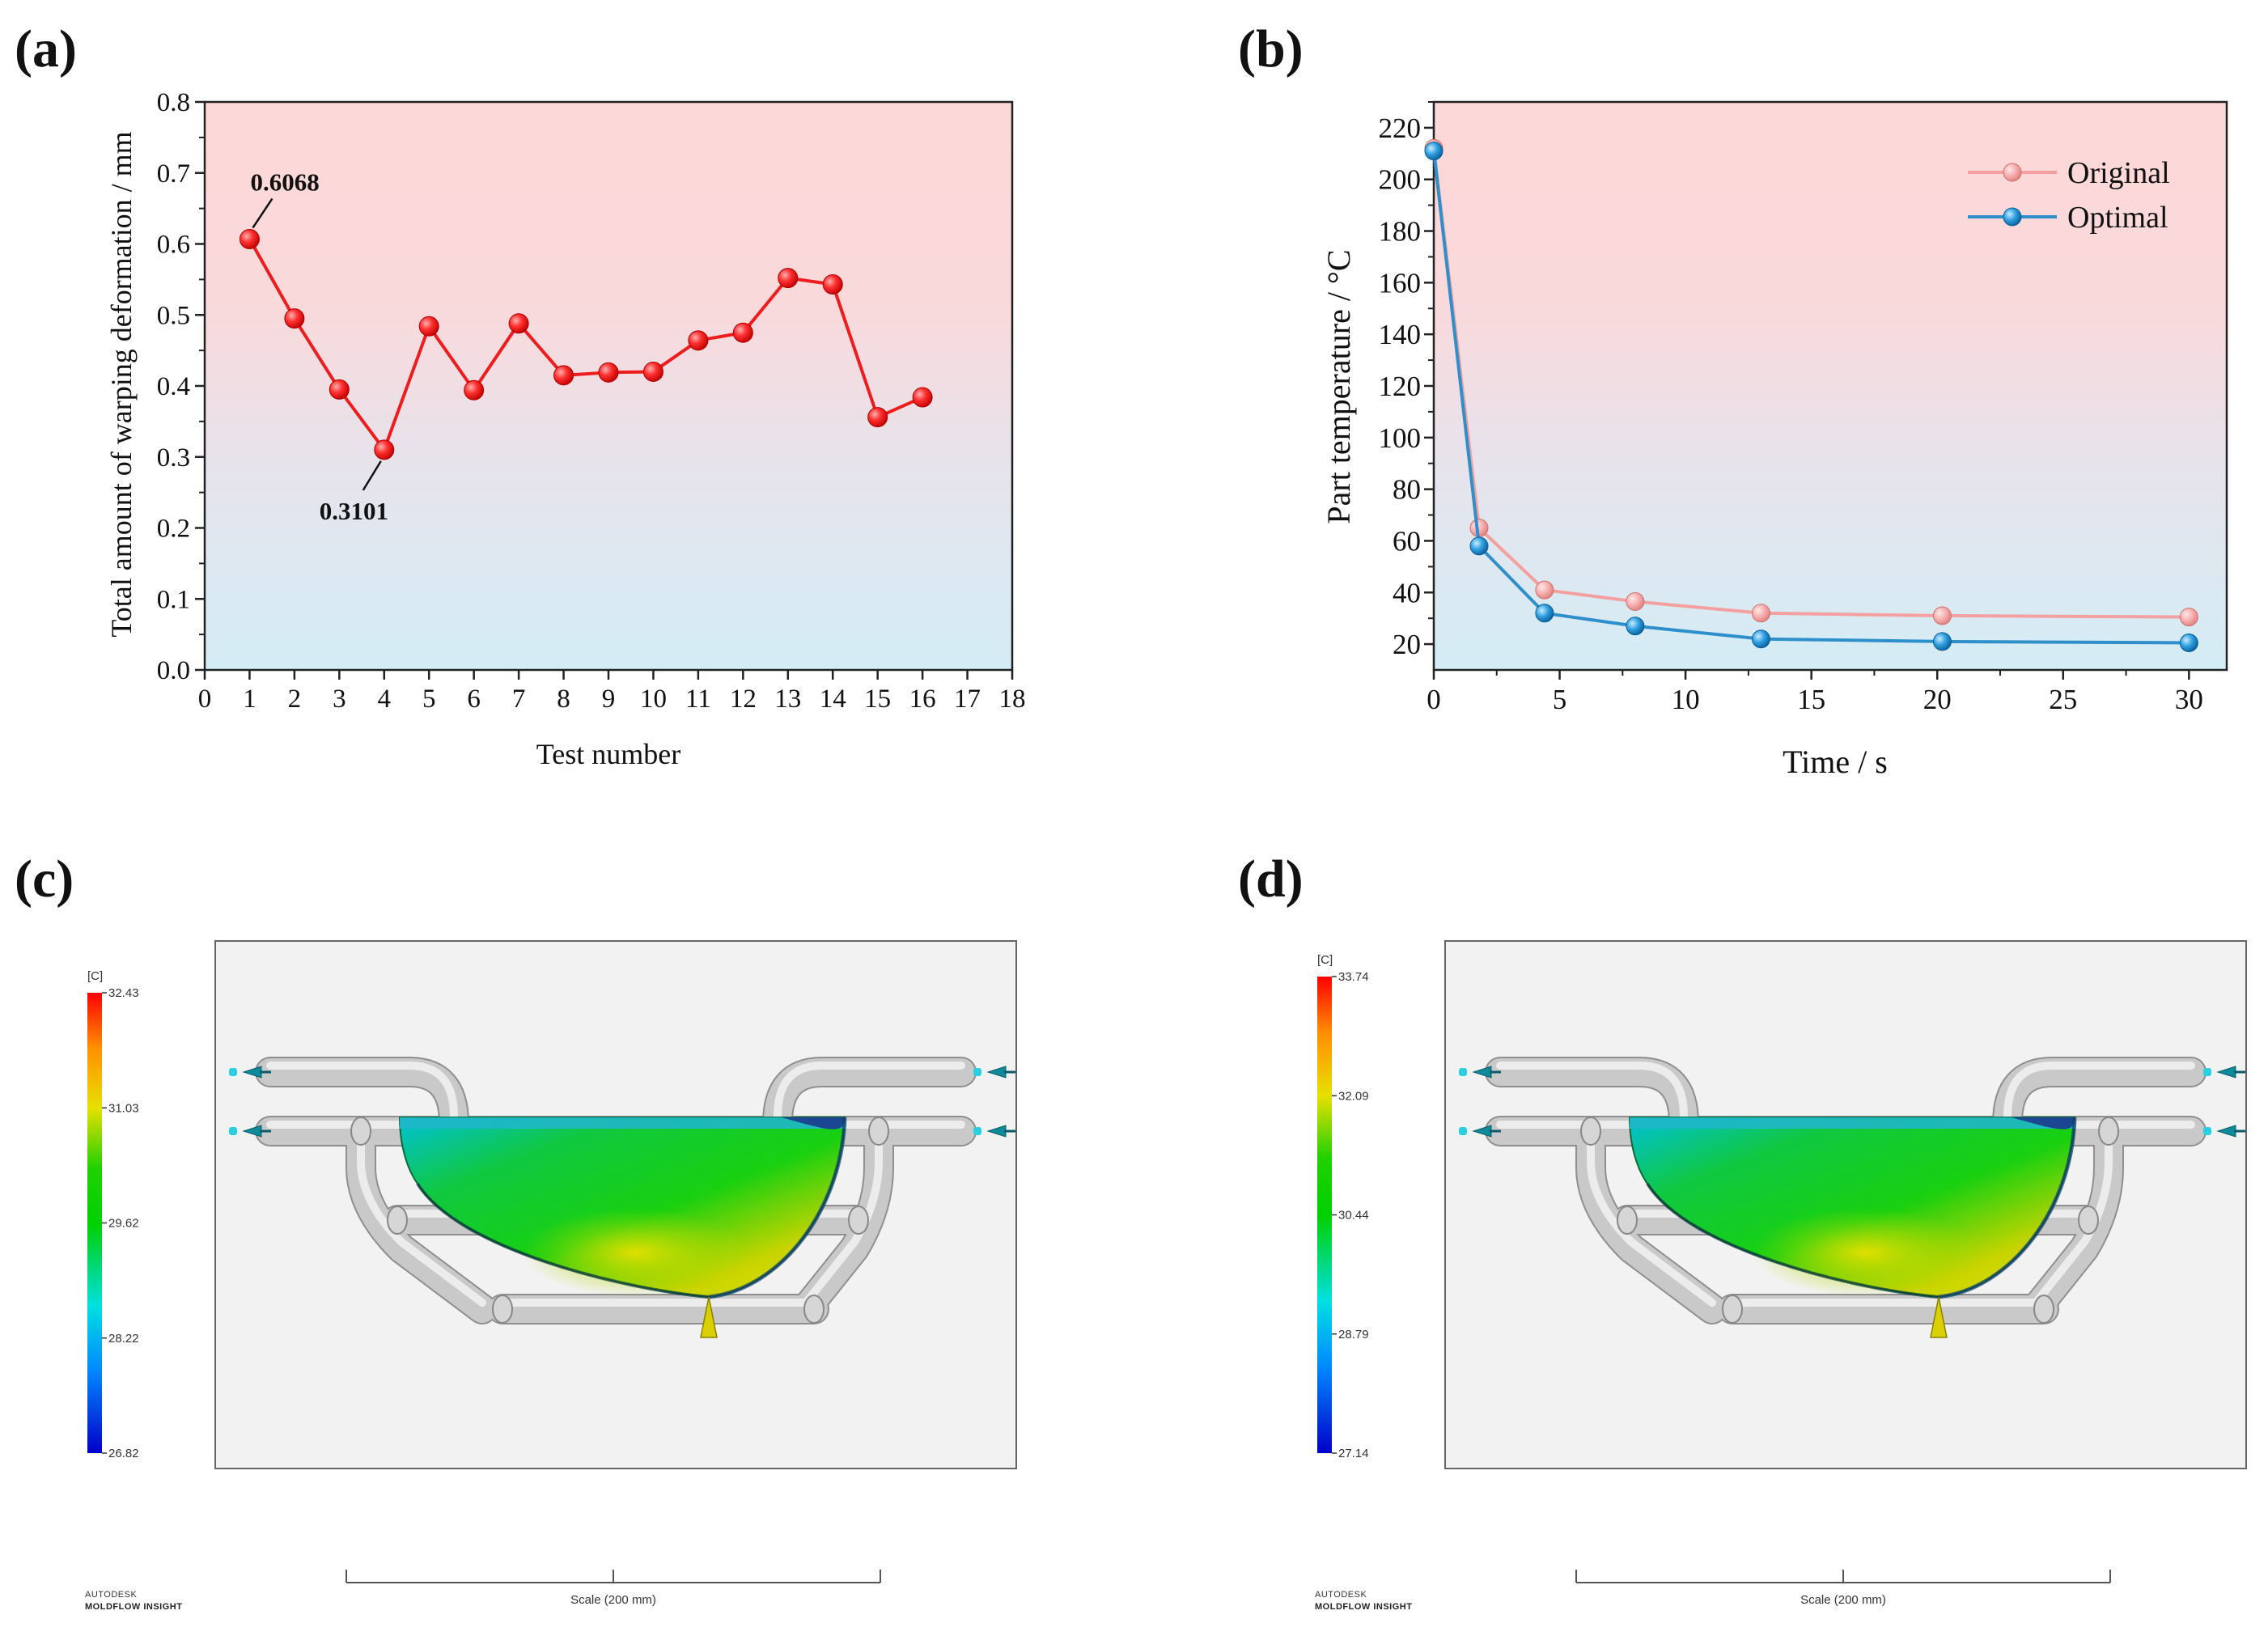 The image size is (2268, 1636). Describe the element at coordinates (1353, 1334) in the screenshot. I see `colorbar-label: 28.79` at that location.